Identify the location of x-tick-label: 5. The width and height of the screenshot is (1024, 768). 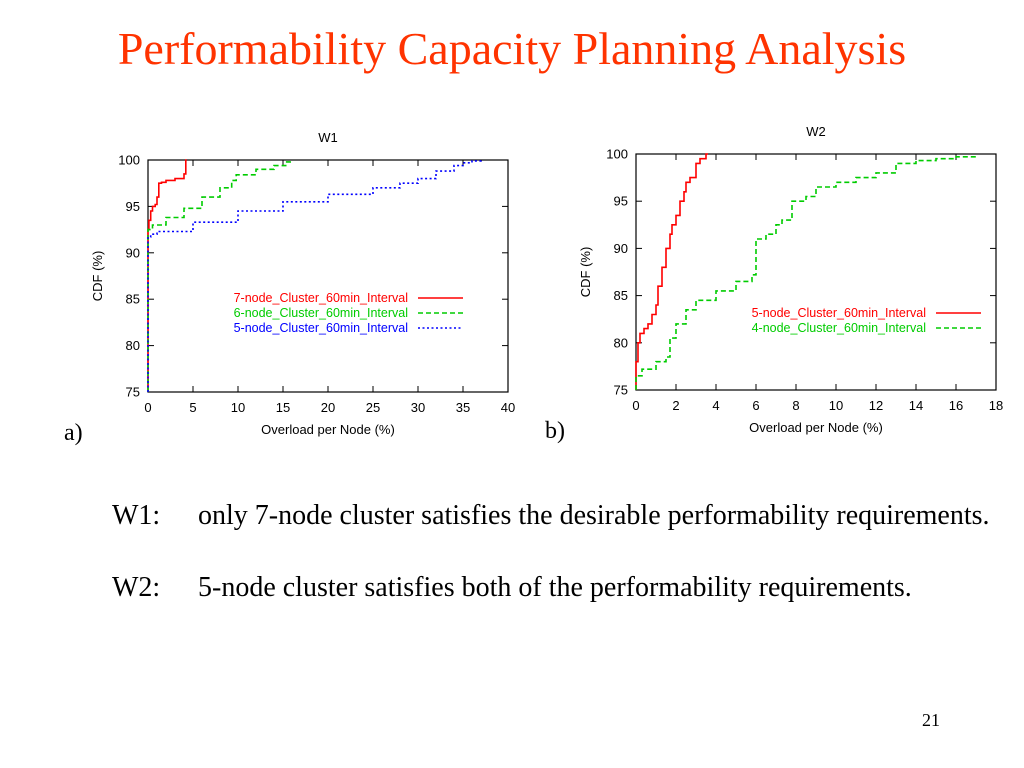
(192, 407).